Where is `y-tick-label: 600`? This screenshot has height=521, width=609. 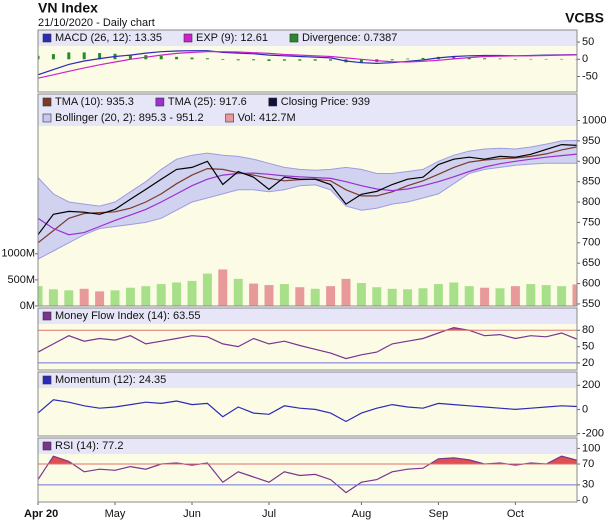 y-tick-label: 600 is located at coordinates (591, 283).